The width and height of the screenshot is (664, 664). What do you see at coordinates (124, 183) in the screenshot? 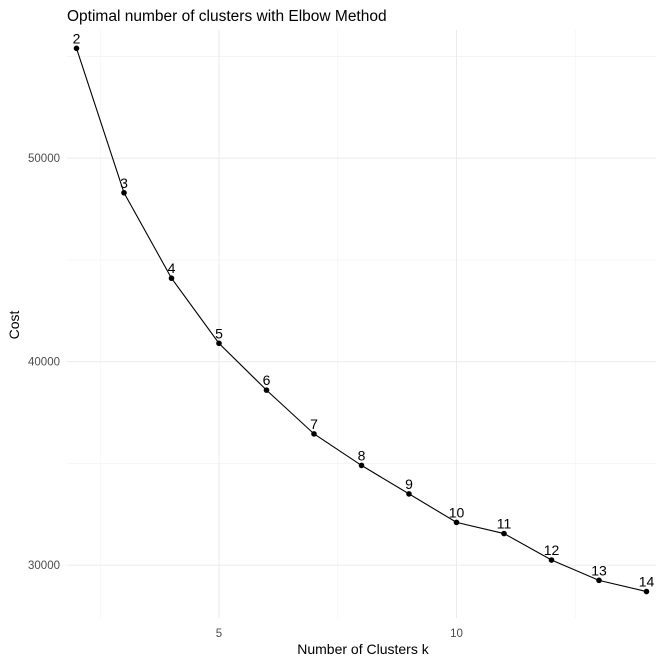
I see `point-label: 3` at bounding box center [124, 183].